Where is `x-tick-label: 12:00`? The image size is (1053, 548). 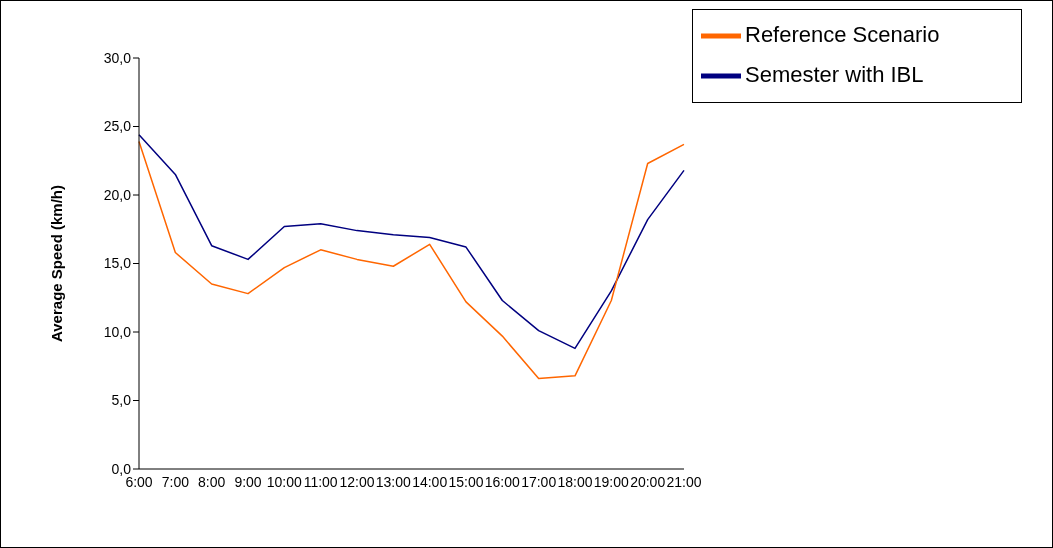 x-tick-label: 12:00 is located at coordinates (357, 481).